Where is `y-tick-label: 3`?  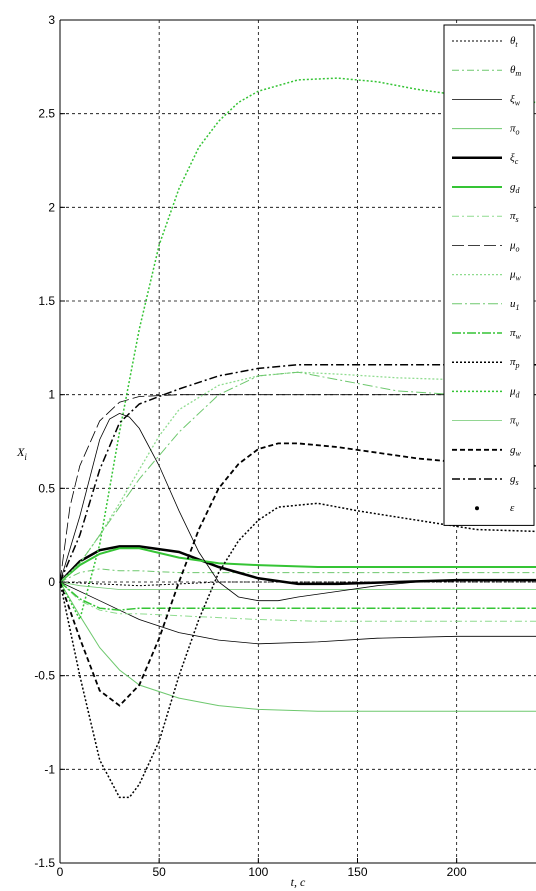 y-tick-label: 3 is located at coordinates (51, 20).